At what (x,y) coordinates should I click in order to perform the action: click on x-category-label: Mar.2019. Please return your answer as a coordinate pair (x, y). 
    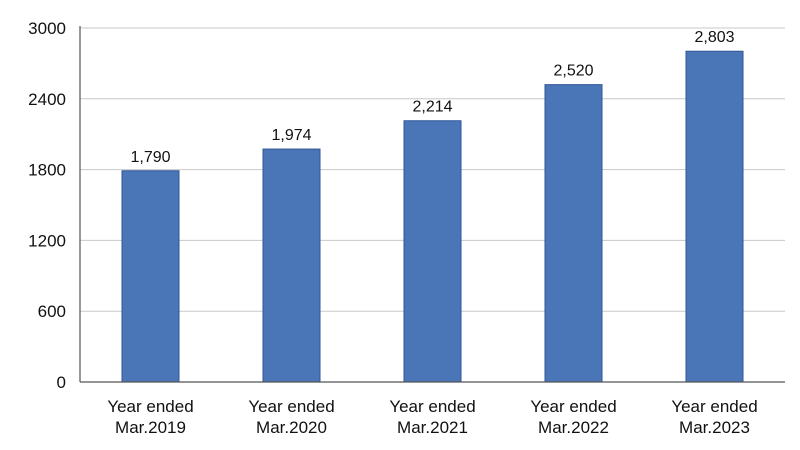
    Looking at the image, I should click on (150, 427).